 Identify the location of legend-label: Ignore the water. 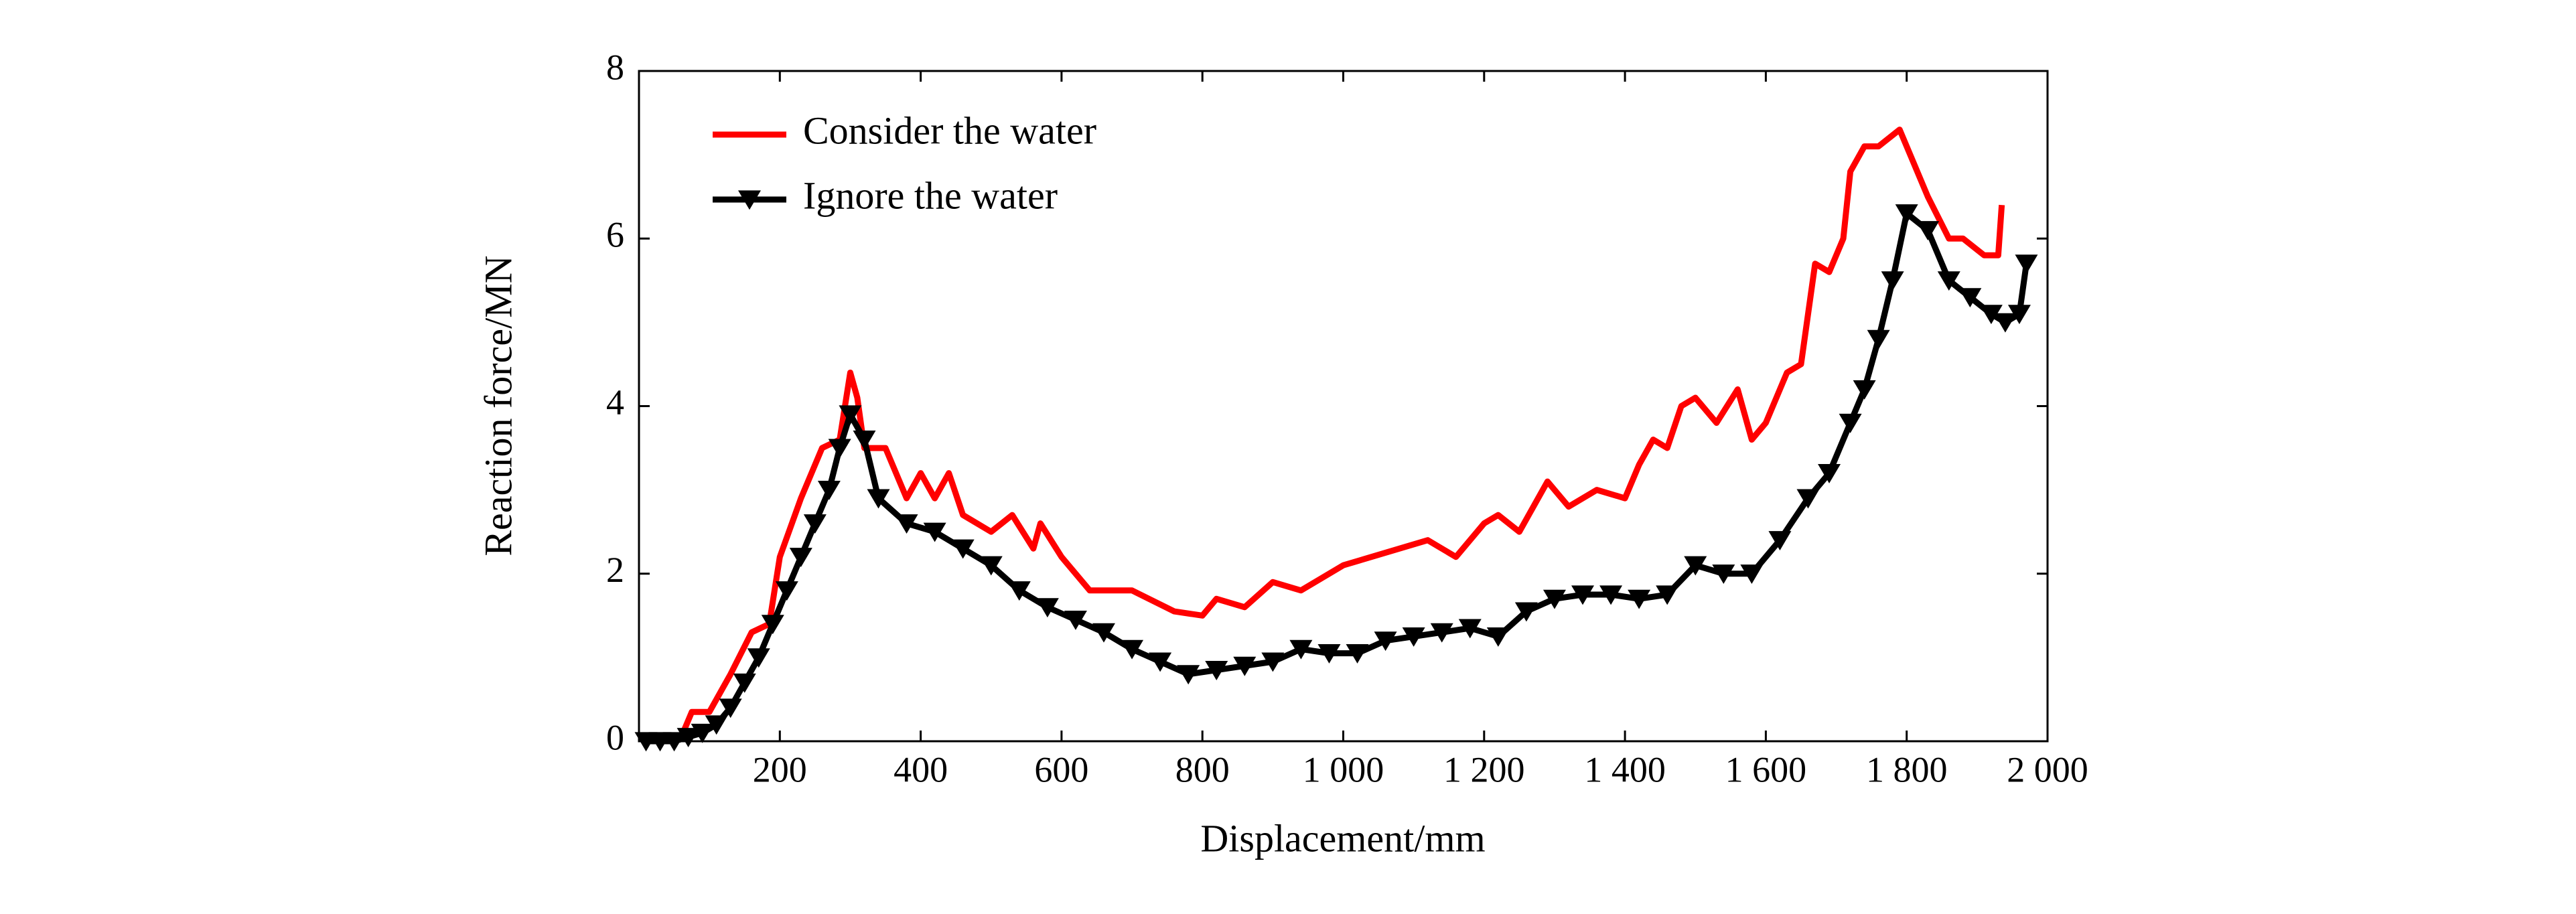
(930, 195).